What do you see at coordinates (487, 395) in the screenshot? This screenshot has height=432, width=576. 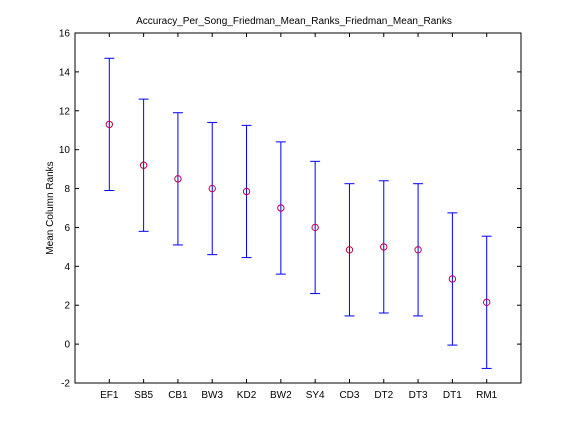 I see `x-tick-label: RM1` at bounding box center [487, 395].